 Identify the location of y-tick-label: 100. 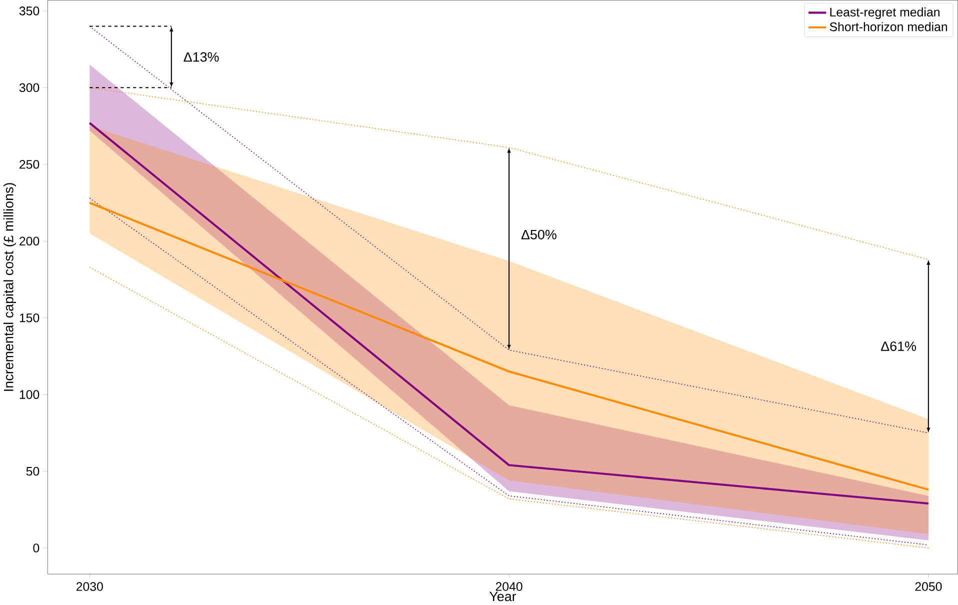
(30, 395).